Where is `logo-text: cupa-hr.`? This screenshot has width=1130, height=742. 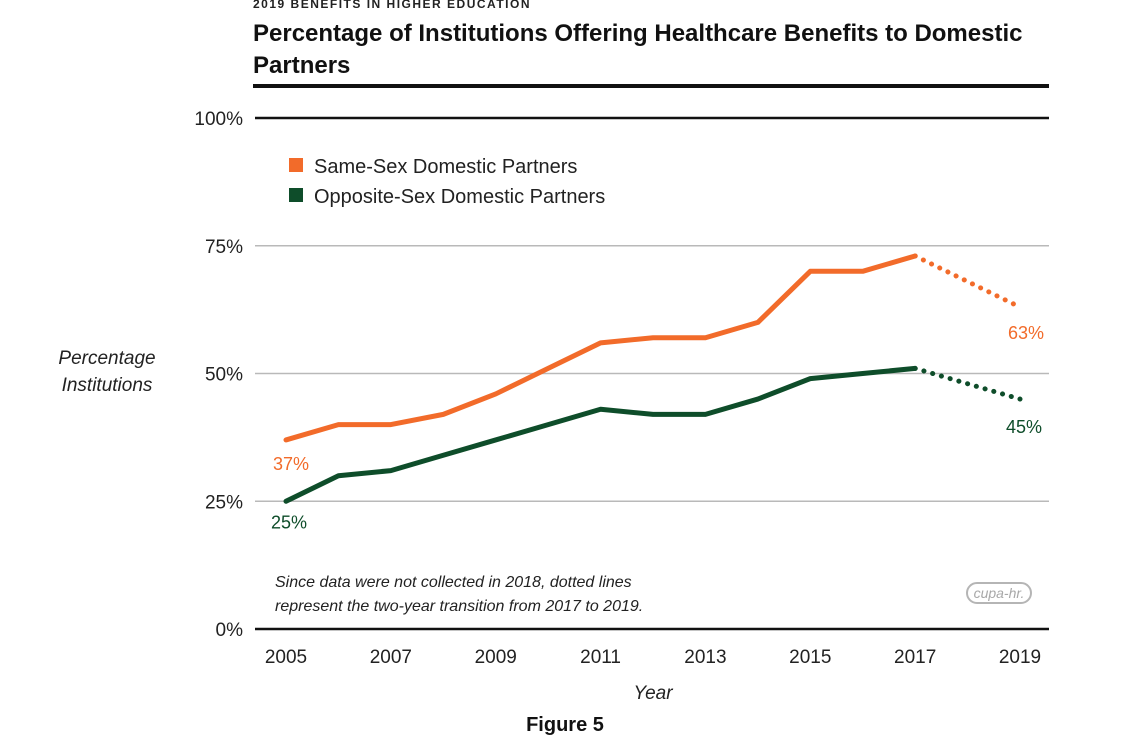 logo-text: cupa-hr. is located at coordinates (999, 593).